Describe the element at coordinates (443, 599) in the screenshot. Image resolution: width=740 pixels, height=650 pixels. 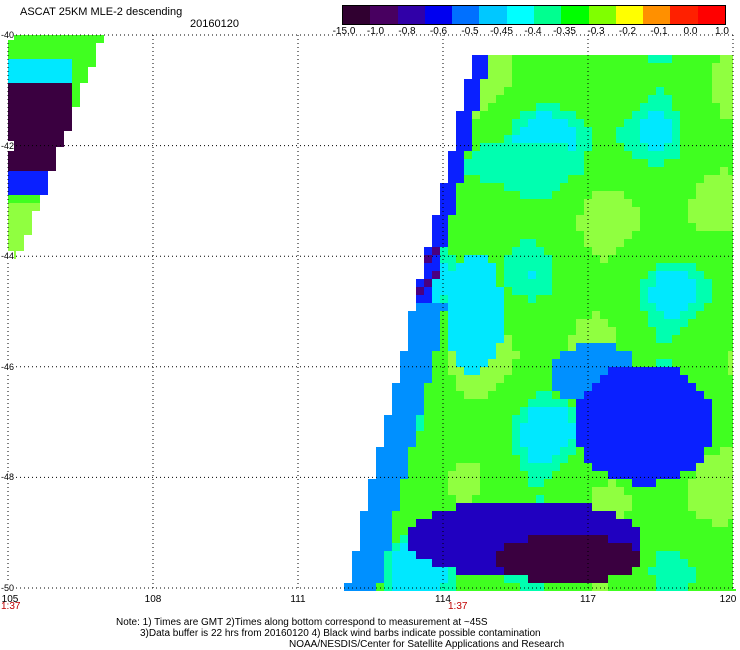
I see `longitude-label: 114` at that location.